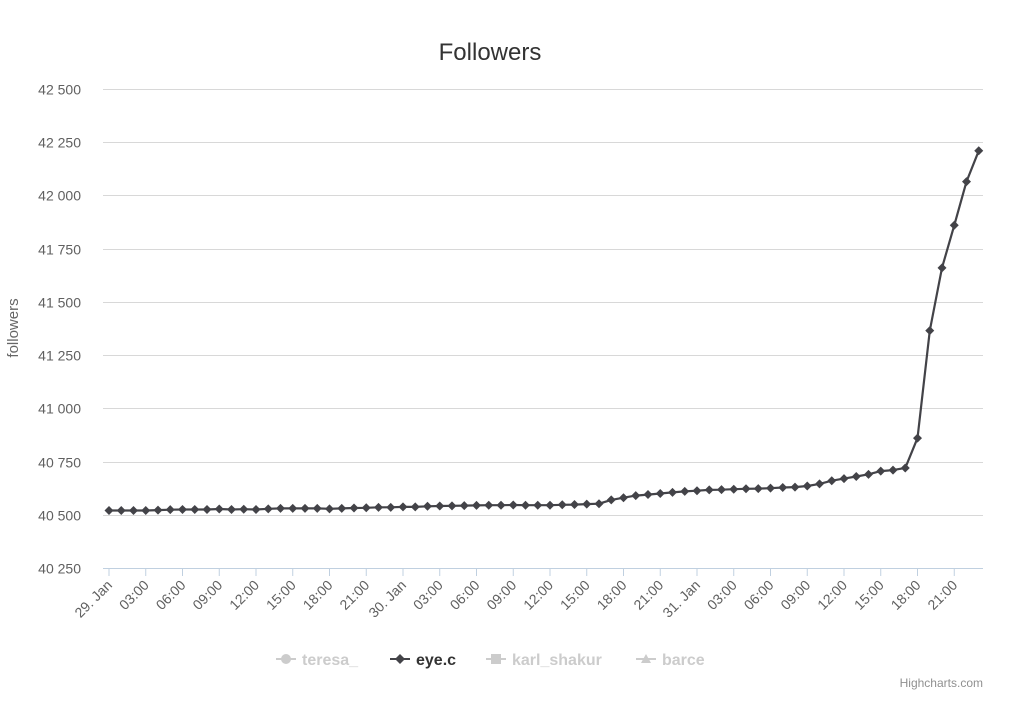 This screenshot has height=707, width=1024. What do you see at coordinates (869, 595) in the screenshot?
I see `x-tick-label: 15:00` at bounding box center [869, 595].